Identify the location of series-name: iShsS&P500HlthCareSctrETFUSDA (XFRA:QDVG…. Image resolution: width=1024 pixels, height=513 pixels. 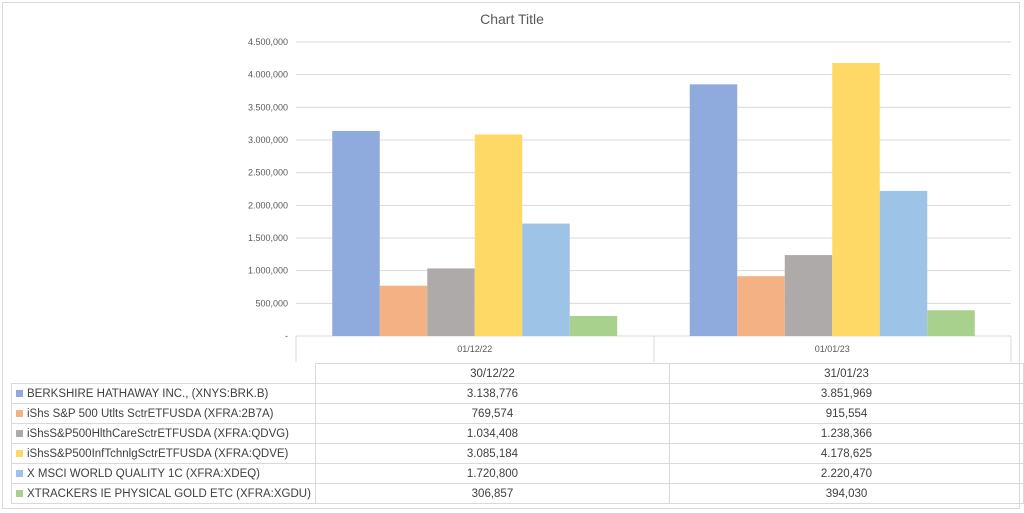
(158, 433).